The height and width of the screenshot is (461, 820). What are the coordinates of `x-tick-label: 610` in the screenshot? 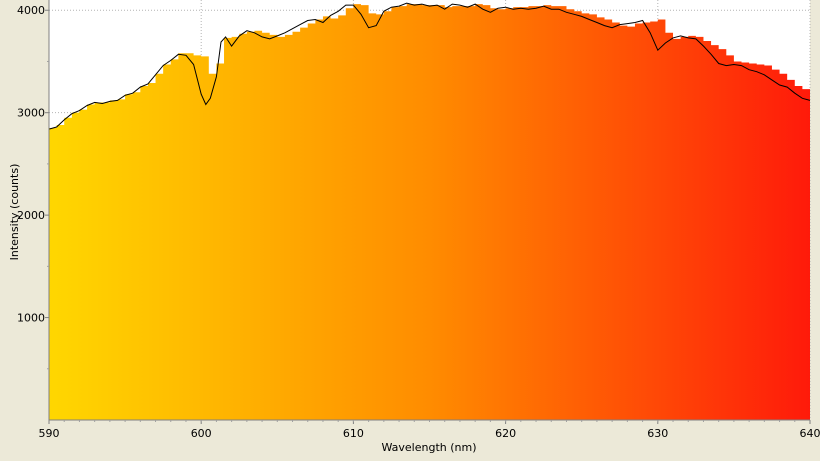 It's located at (353, 433).